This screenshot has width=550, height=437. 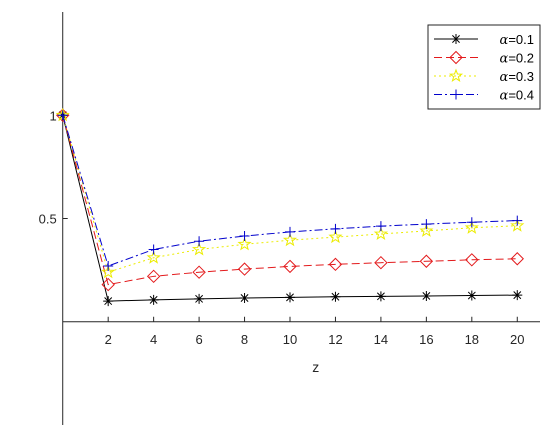 What do you see at coordinates (108, 339) in the screenshot?
I see `x-tick-label: 2` at bounding box center [108, 339].